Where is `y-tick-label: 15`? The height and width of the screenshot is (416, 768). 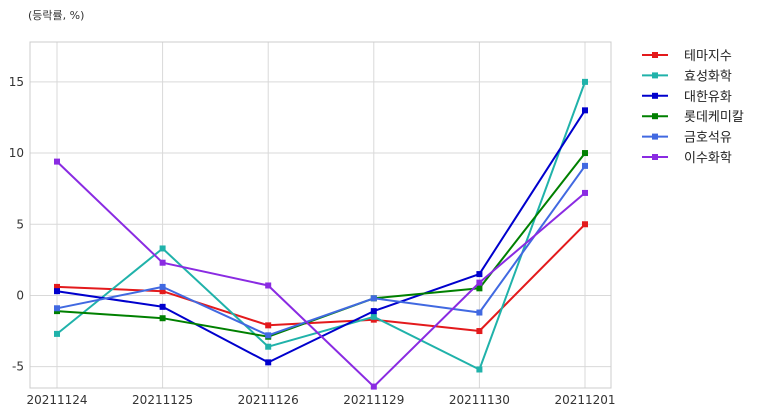
y-tick-label: 15 is located at coordinates (16, 82).